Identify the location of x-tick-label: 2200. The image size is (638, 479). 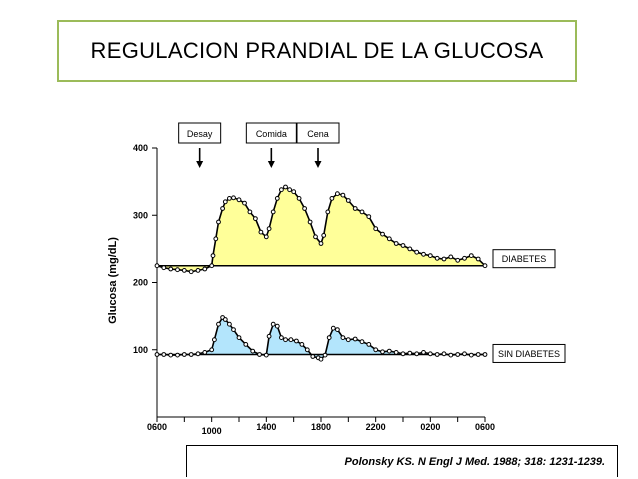
(376, 427).